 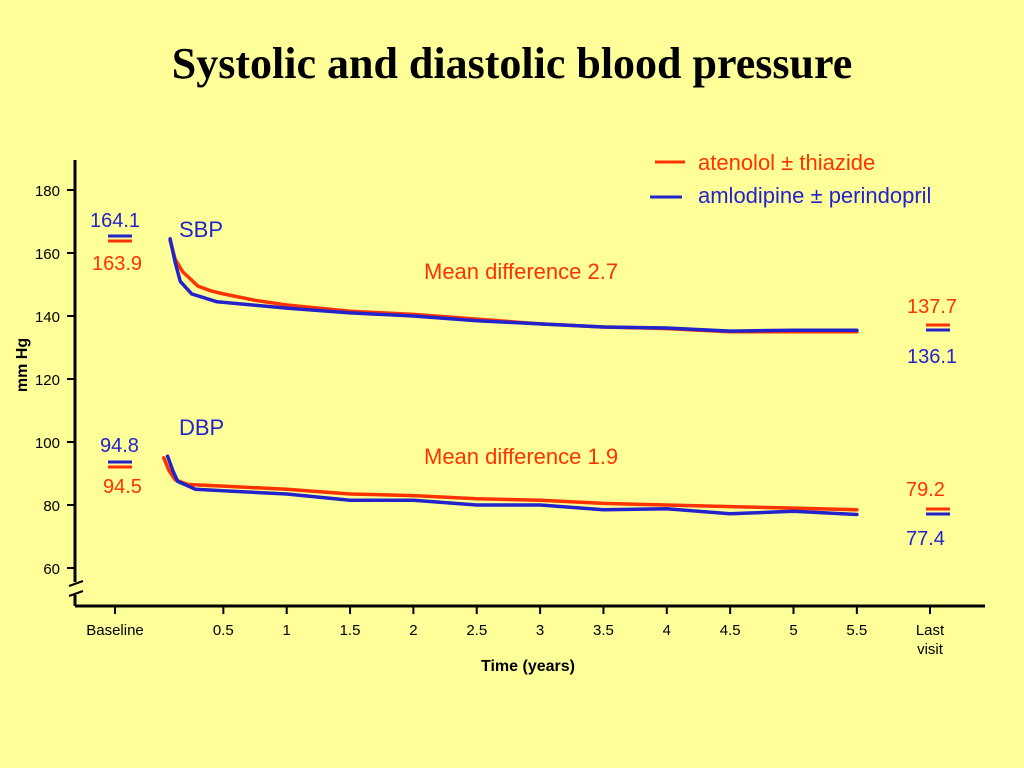 I want to click on x-tick-label: 5.5, so click(x=856, y=630).